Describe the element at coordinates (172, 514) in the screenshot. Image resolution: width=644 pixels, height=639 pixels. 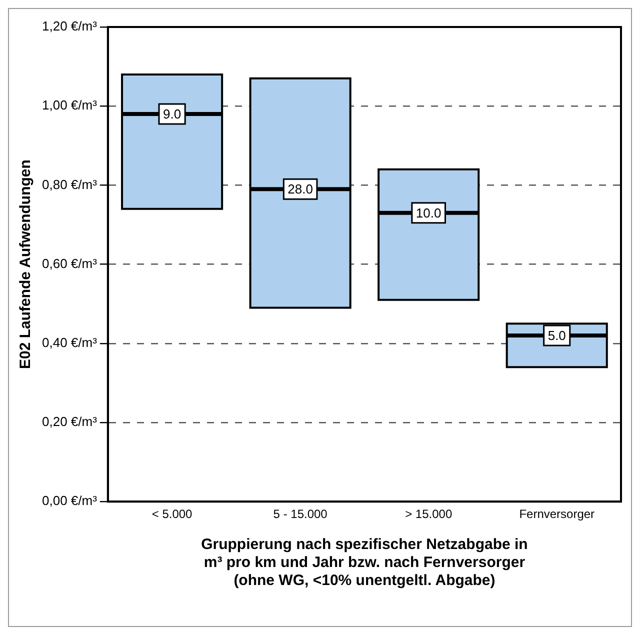
I see `x-tick-label: < 5.000` at that location.